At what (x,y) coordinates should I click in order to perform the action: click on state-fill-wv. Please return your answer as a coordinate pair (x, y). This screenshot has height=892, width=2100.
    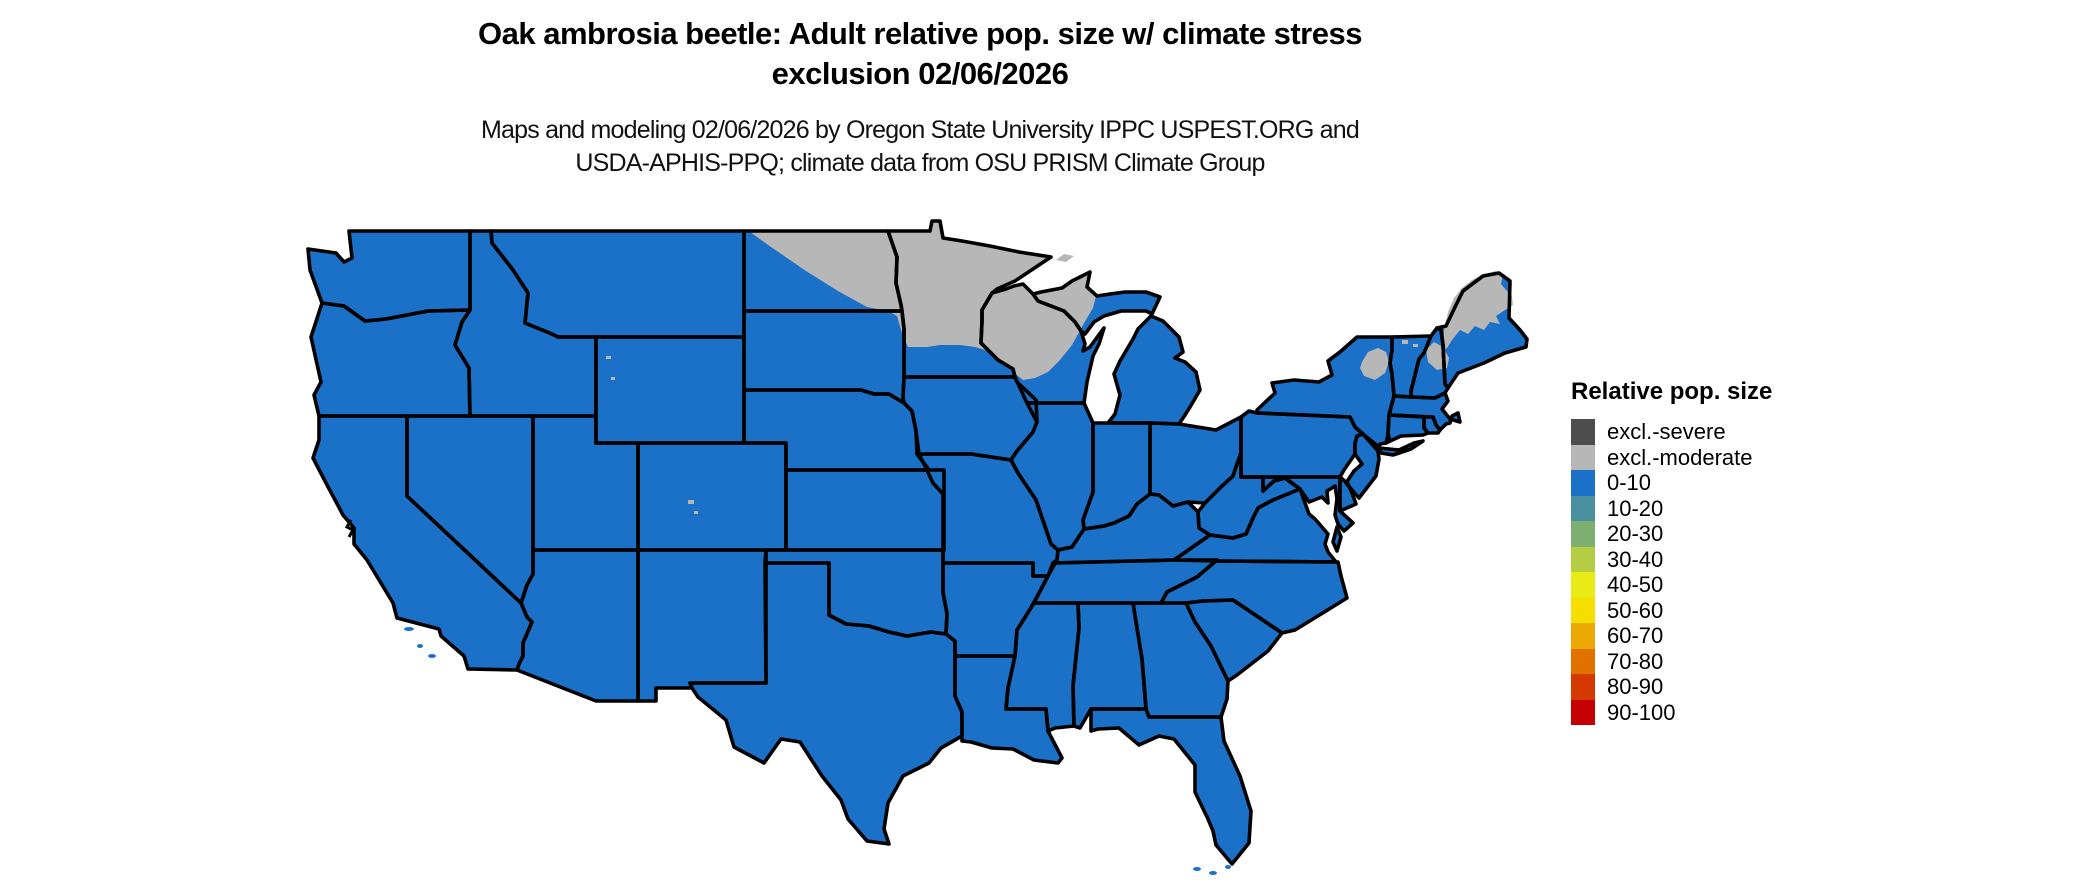
    Looking at the image, I should click on (1249, 495).